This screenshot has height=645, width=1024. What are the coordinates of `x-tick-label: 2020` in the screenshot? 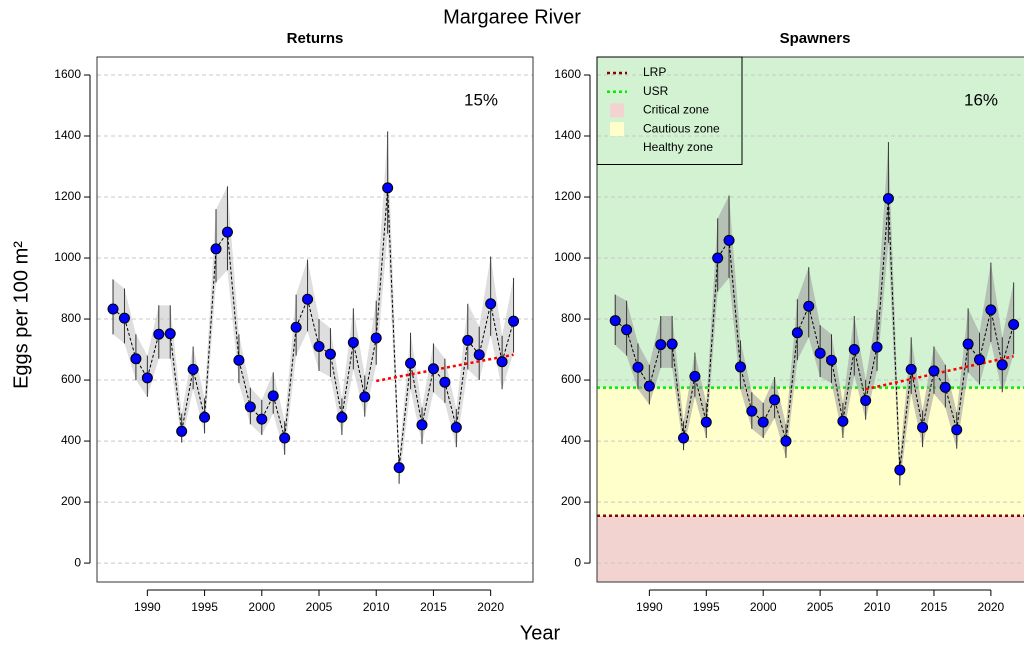 It's located at (991, 607).